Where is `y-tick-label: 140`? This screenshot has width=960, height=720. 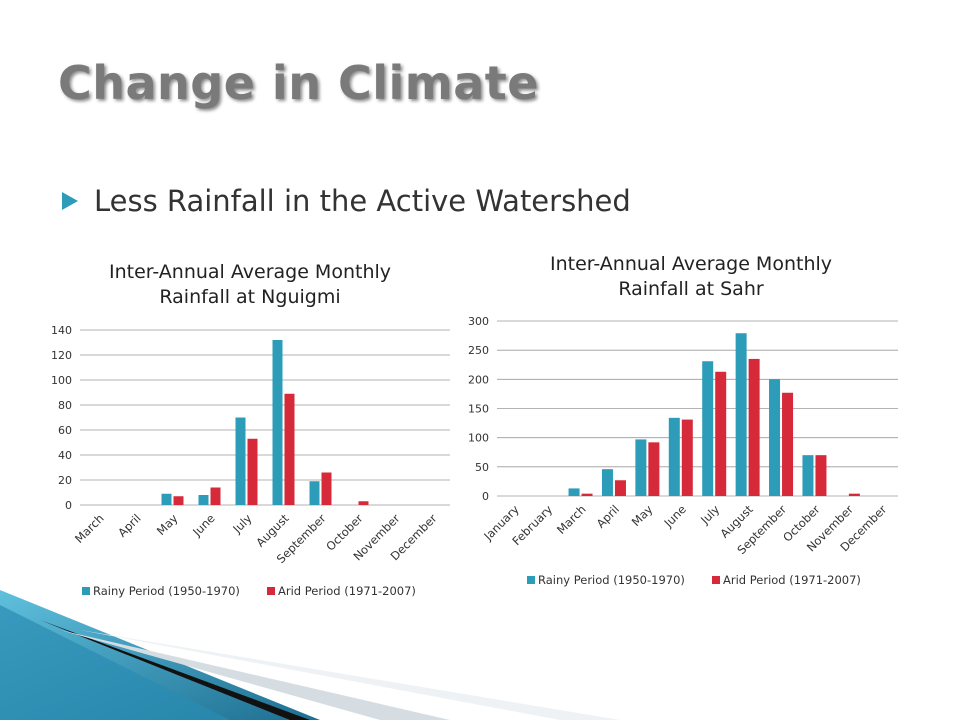 y-tick-label: 140 is located at coordinates (61, 330).